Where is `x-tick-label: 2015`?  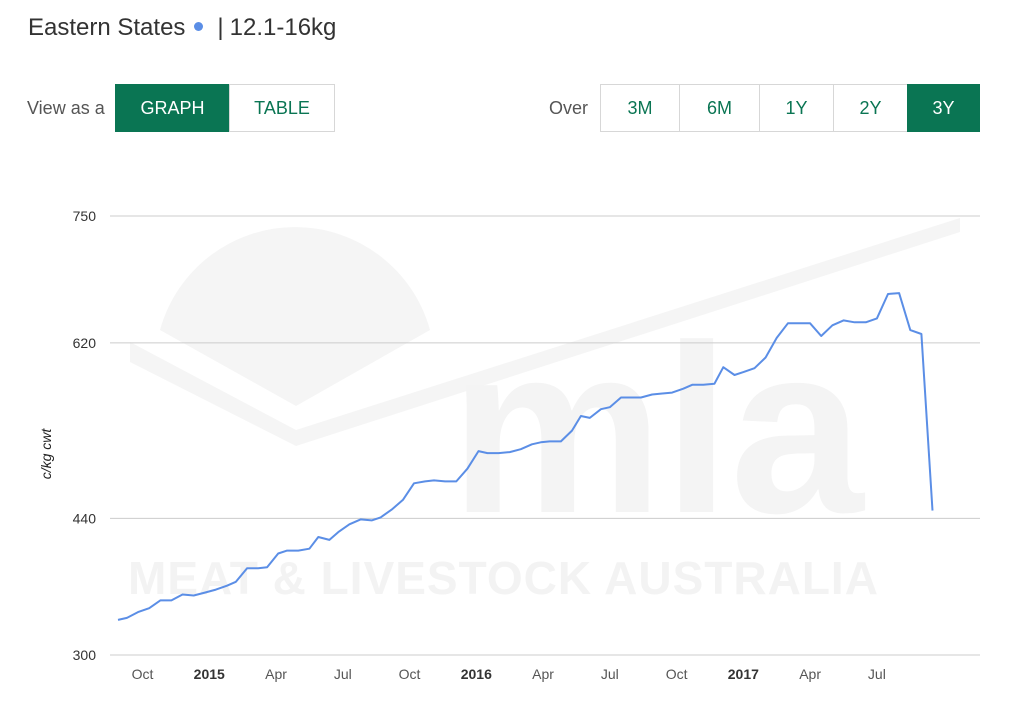
x-tick-label: 2015 is located at coordinates (209, 674).